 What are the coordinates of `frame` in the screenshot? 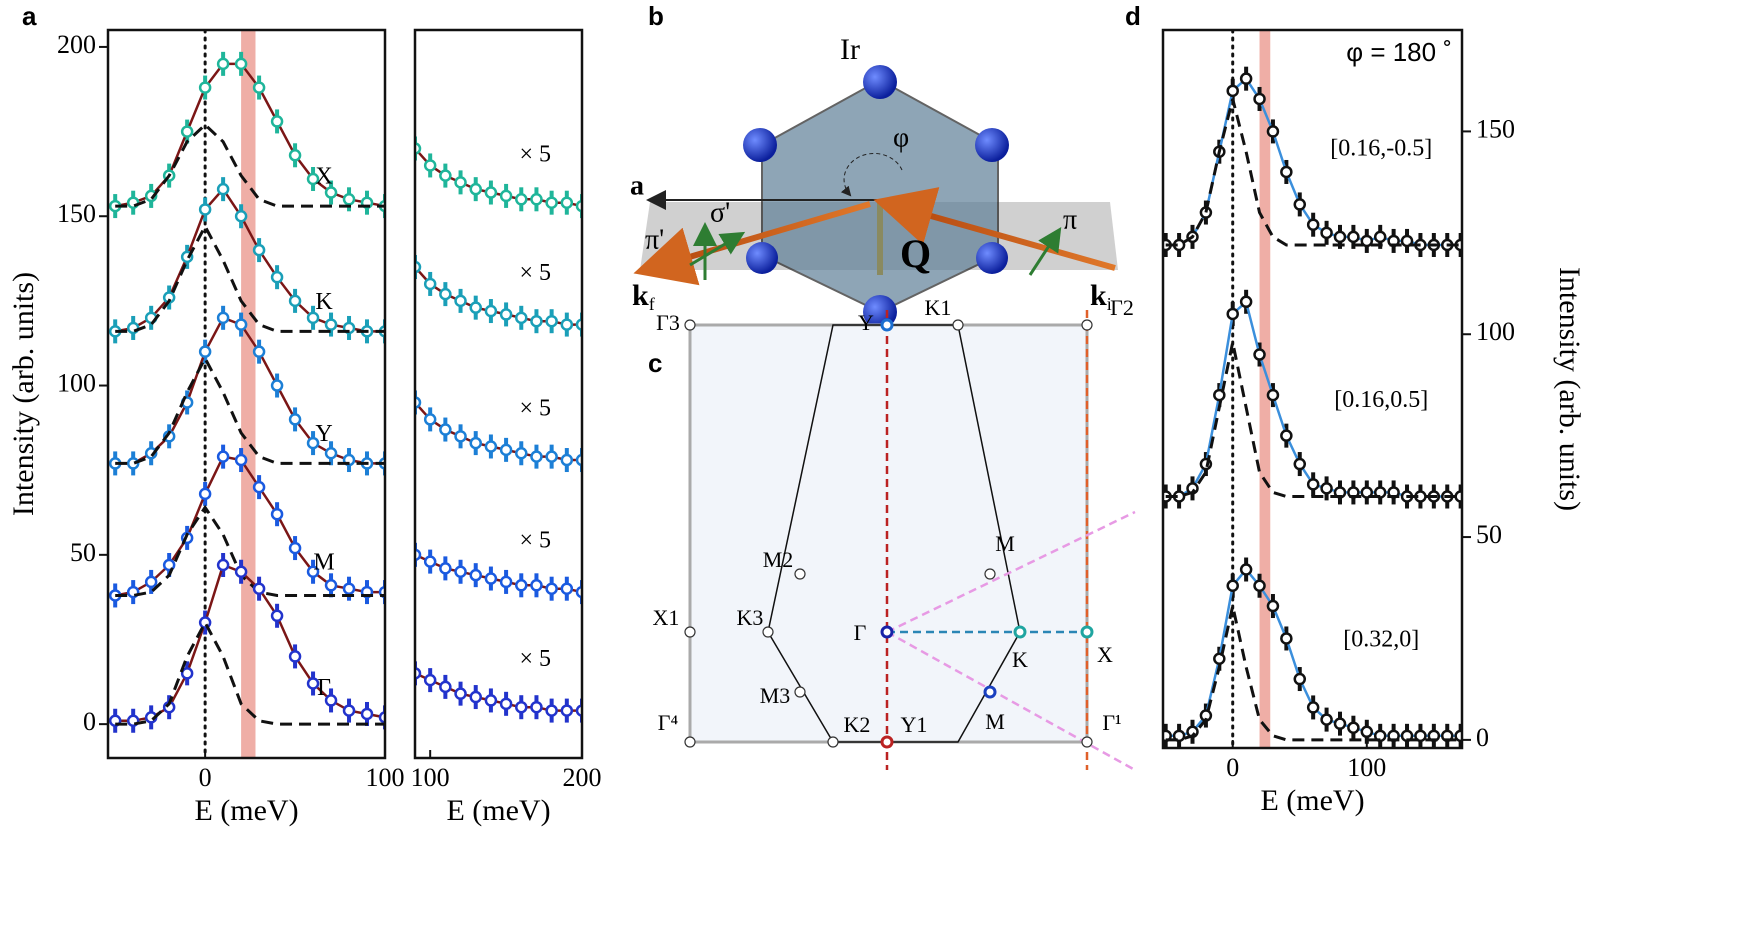 It's located at (1312, 389).